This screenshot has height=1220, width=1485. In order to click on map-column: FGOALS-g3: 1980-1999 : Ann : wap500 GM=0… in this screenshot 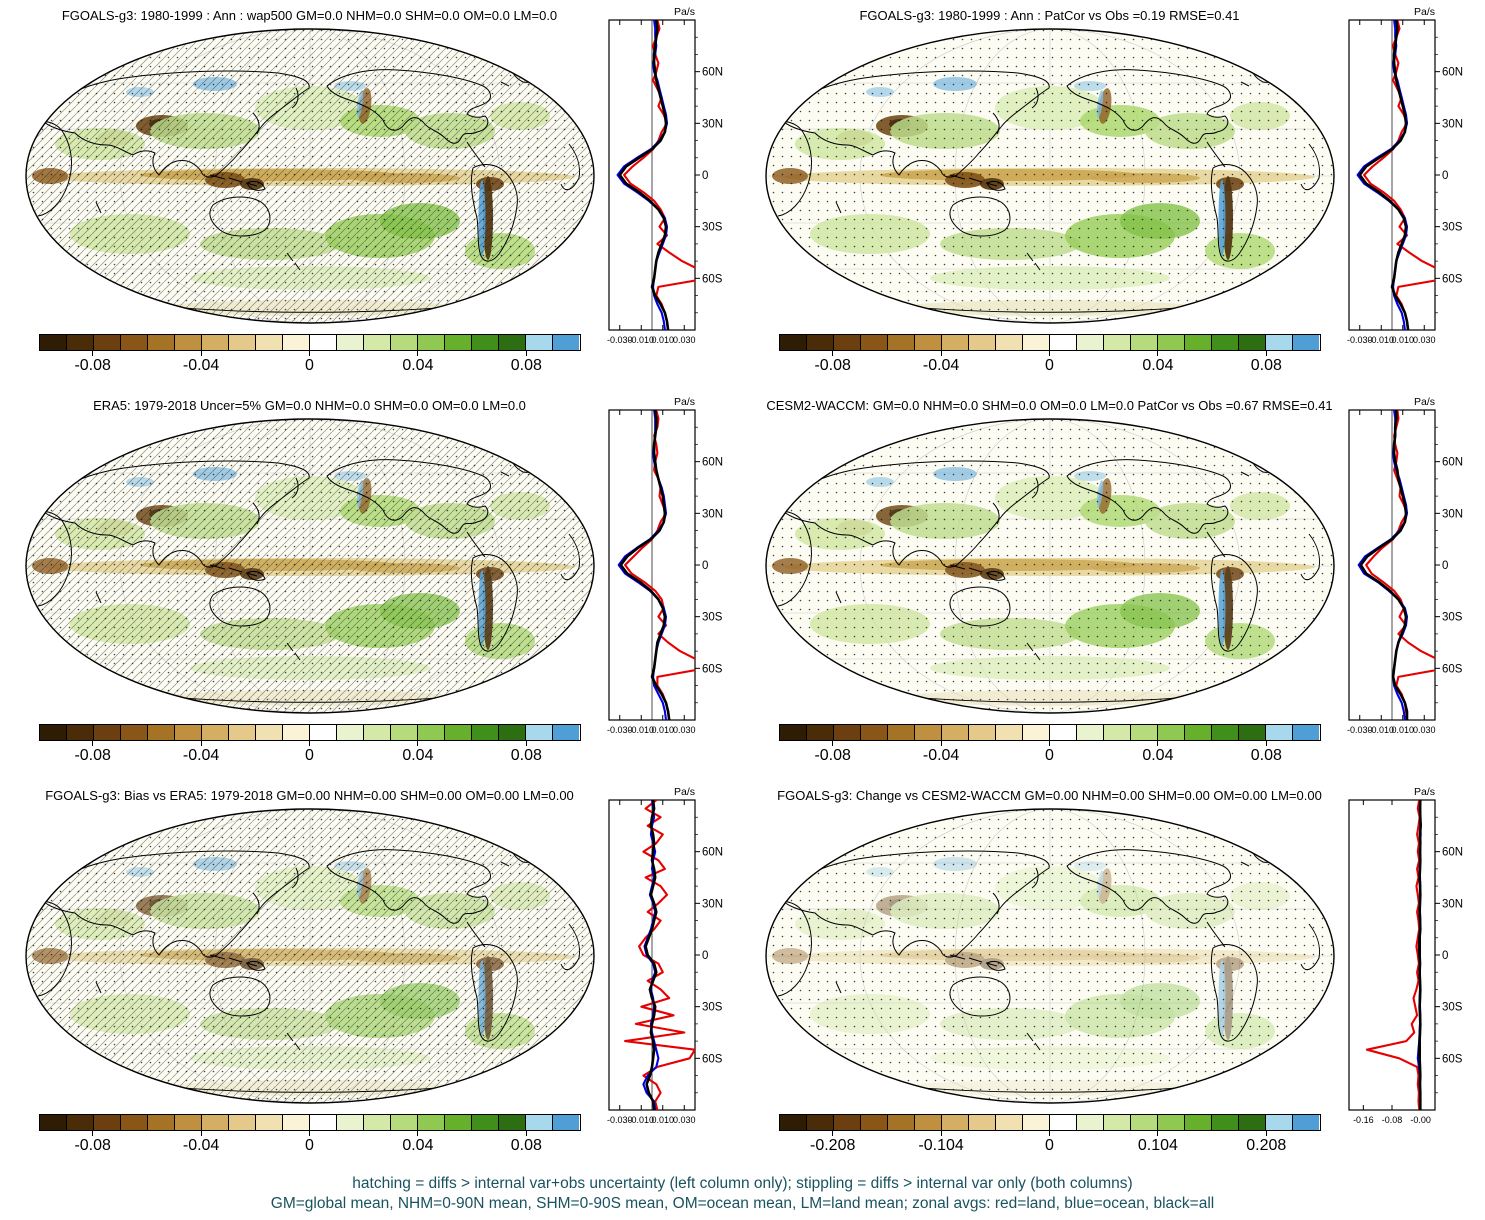, I will do `click(310, 195)`.